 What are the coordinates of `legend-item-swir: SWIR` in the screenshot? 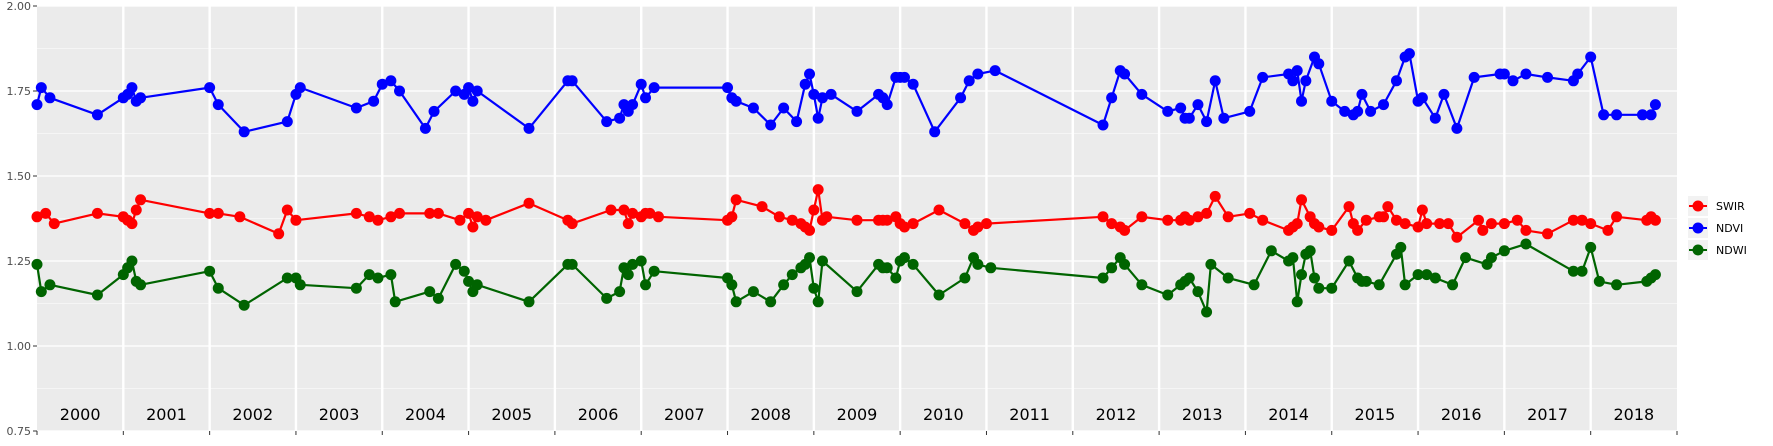 It's located at (1716, 206).